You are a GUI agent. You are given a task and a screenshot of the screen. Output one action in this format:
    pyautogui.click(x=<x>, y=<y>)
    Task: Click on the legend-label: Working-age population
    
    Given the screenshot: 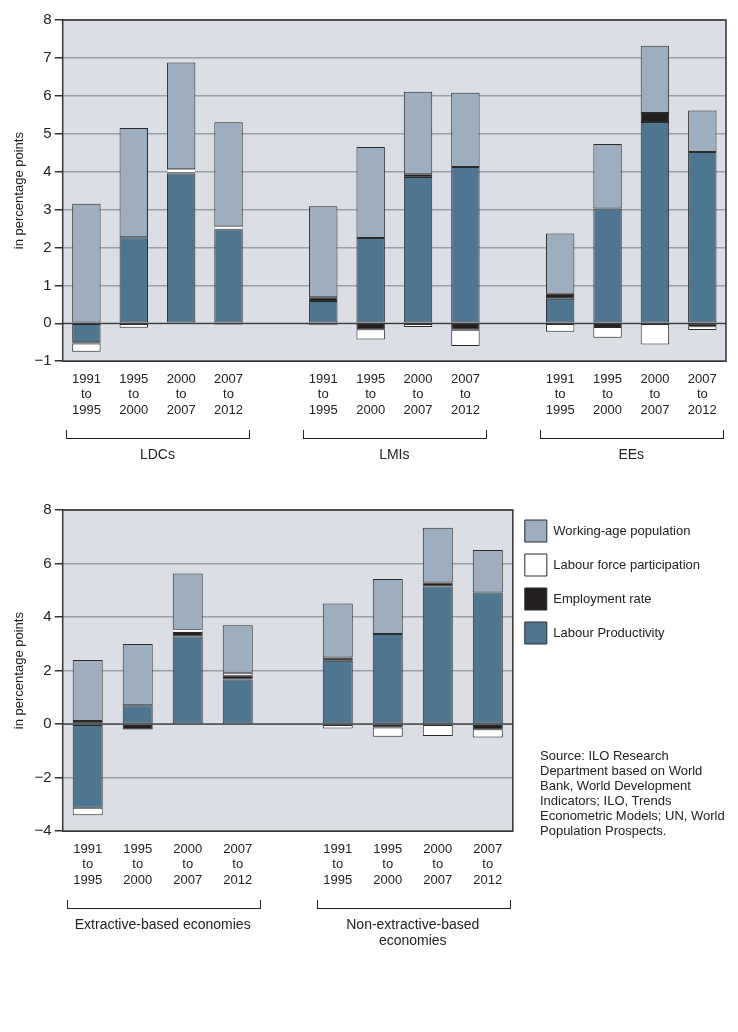 What is the action you would take?
    pyautogui.click(x=622, y=530)
    